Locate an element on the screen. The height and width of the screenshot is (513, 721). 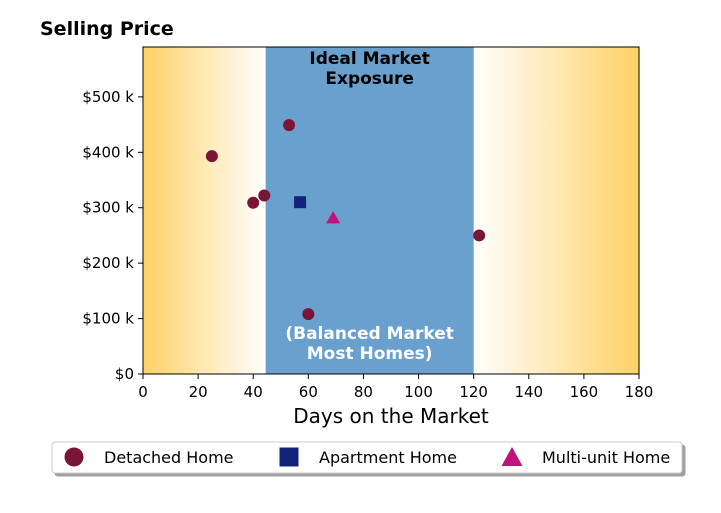
legend-box is located at coordinates (367, 457).